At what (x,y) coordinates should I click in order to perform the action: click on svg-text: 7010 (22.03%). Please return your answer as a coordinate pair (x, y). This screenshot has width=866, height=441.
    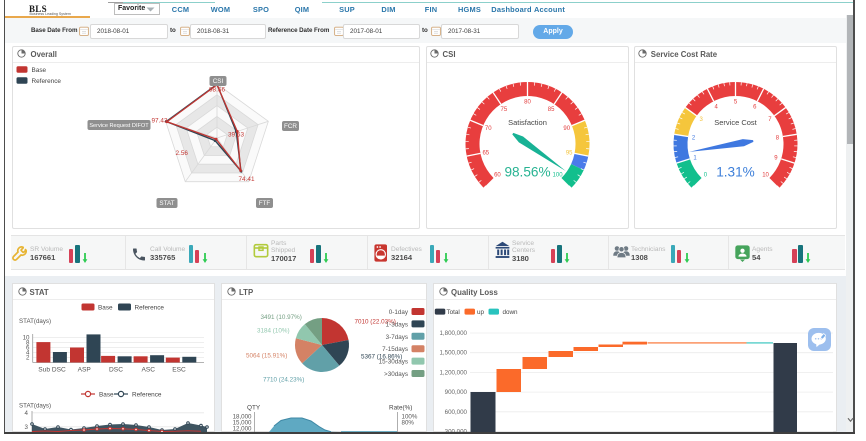
    Looking at the image, I should click on (375, 322).